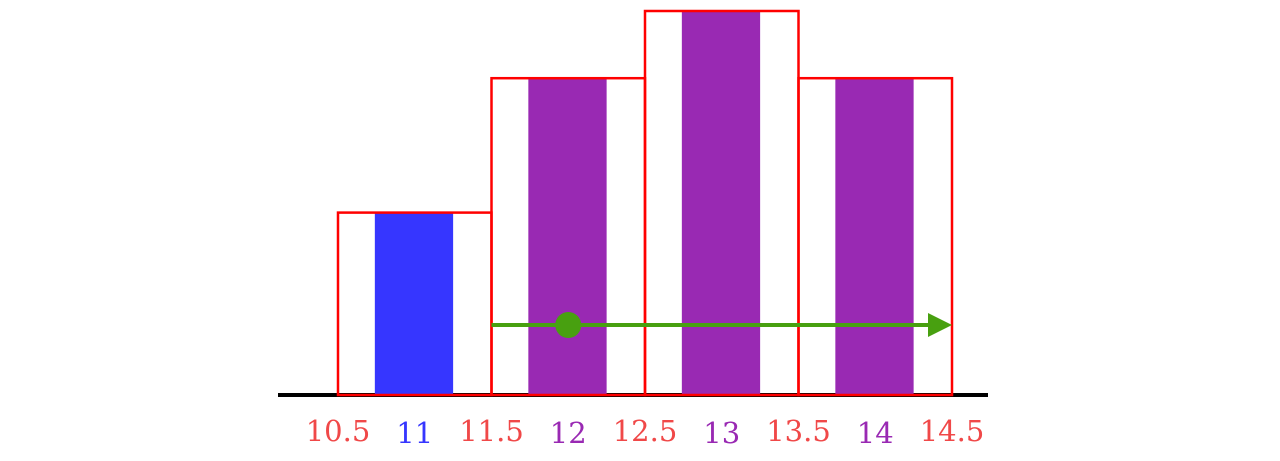 The image size is (1280, 461). Describe the element at coordinates (952, 431) in the screenshot. I see `bin-label: 14.5` at that location.